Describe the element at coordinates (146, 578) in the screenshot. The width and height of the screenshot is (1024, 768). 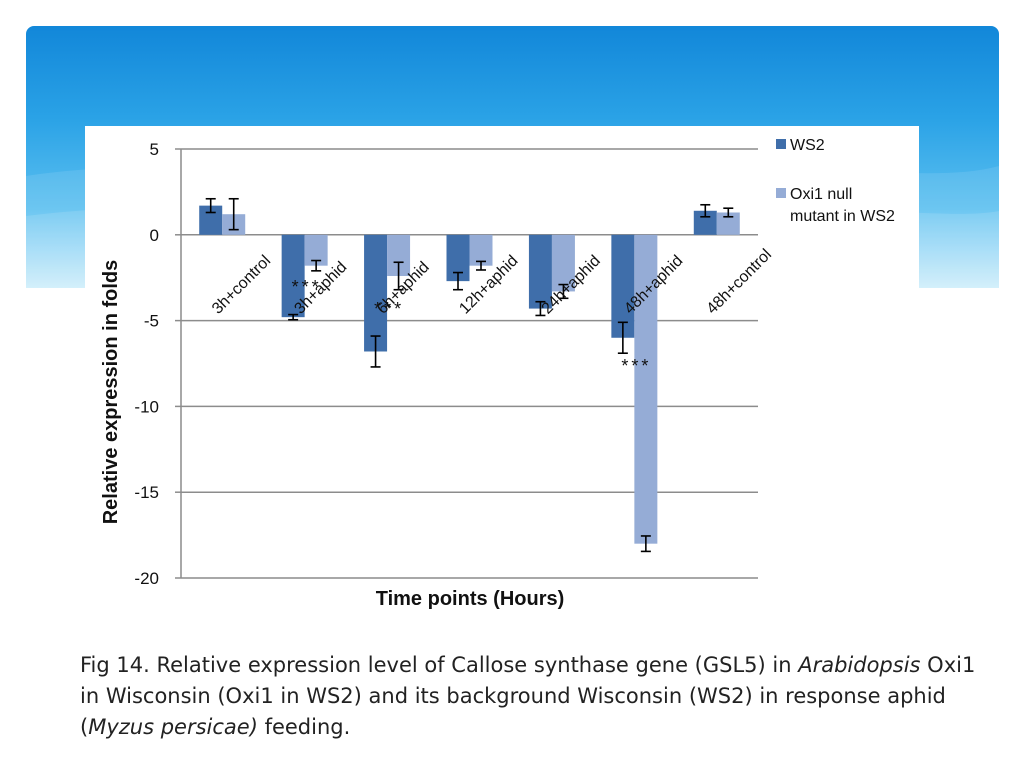
I see `y-tick-label: -20` at that location.